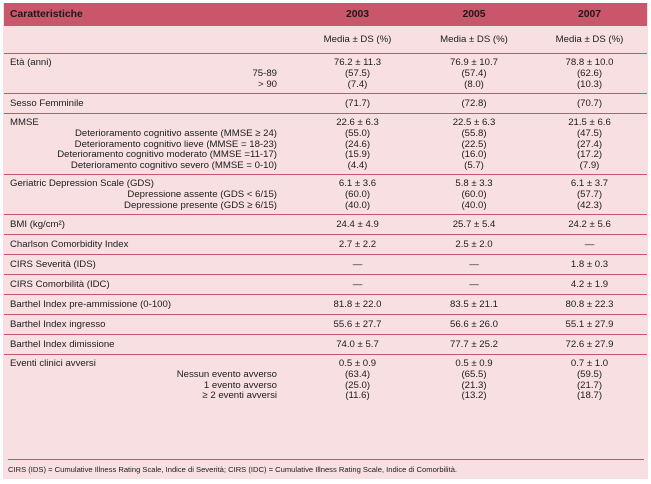 Image resolution: width=651 pixels, height=484 pixels. What do you see at coordinates (151, 264) in the screenshot?
I see `row-label: CIRS Severità (IDS)` at bounding box center [151, 264].